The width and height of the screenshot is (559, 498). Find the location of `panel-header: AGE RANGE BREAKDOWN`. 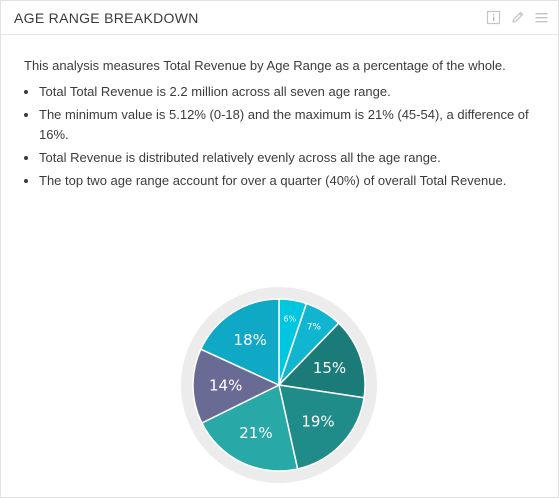

panel-header: AGE RANGE BREAKDOWN is located at coordinates (279, 18).